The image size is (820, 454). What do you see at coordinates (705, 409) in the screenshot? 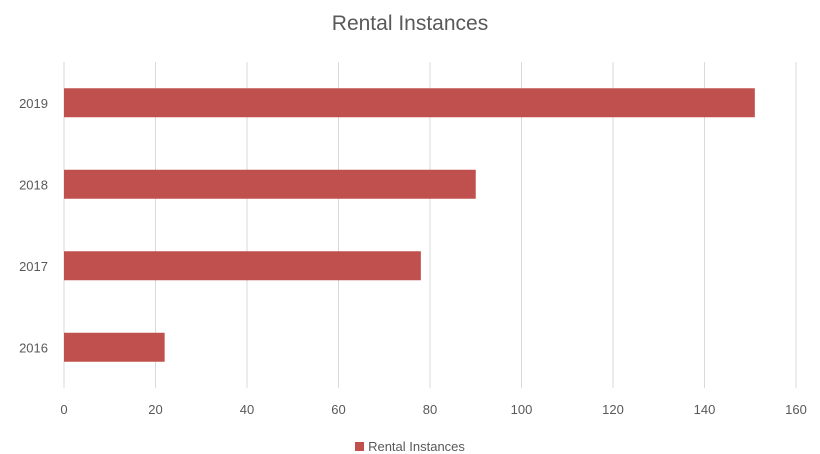
I see `x-tick-label: 140` at bounding box center [705, 409].